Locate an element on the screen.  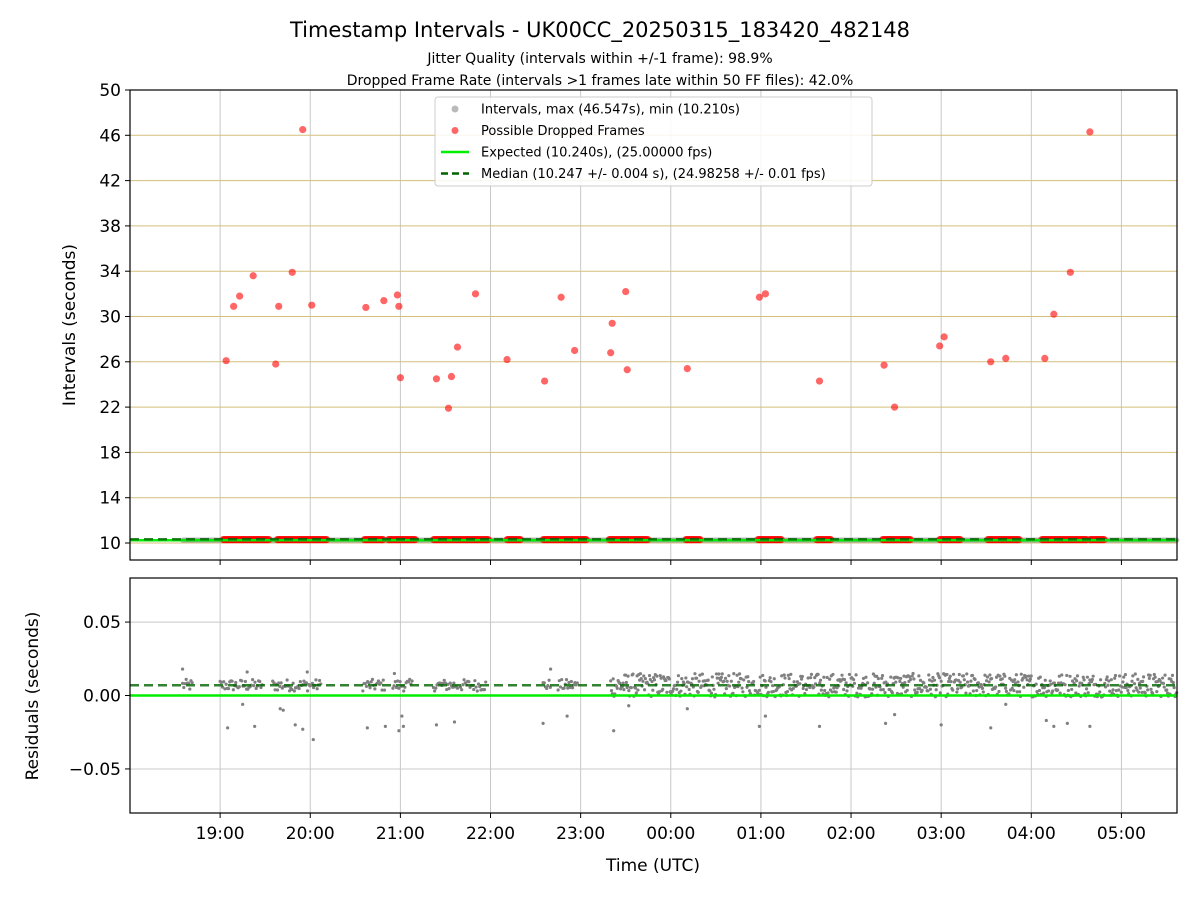
y-tick-label-top: 14 is located at coordinates (110, 499).